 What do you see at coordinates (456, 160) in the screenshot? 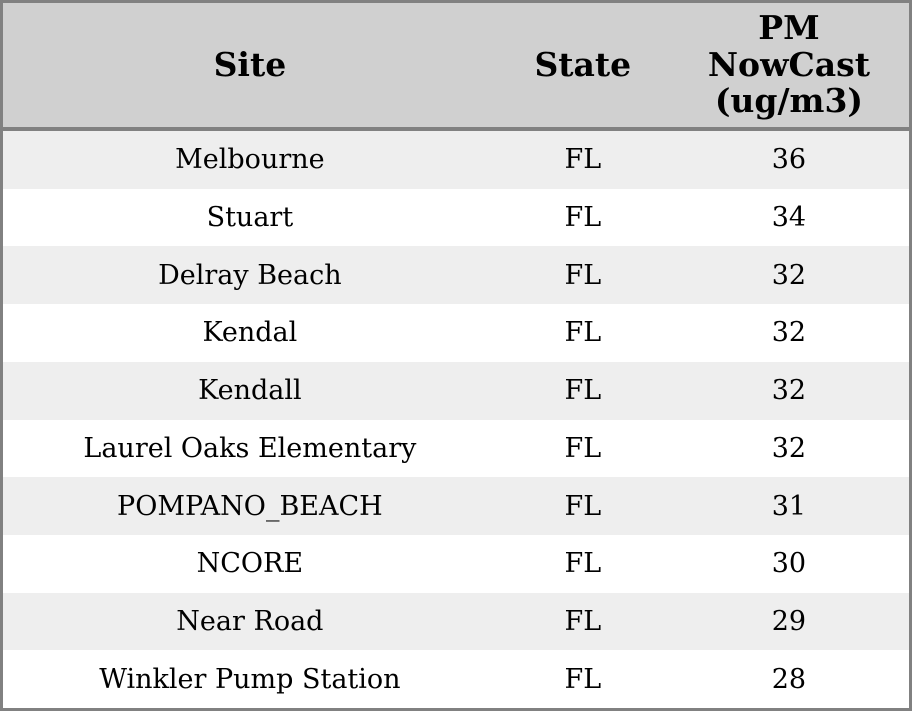
I see `table-row: Melbourne FL 36` at bounding box center [456, 160].